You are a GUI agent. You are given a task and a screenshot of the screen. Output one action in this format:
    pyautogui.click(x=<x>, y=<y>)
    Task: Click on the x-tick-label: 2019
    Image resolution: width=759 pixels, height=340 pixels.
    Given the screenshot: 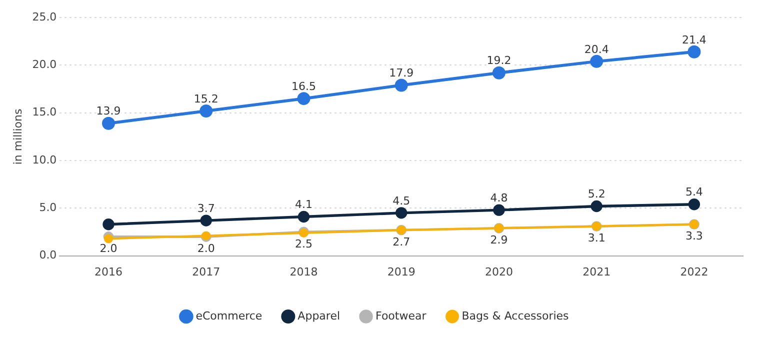 What is the action you would take?
    pyautogui.click(x=401, y=271)
    